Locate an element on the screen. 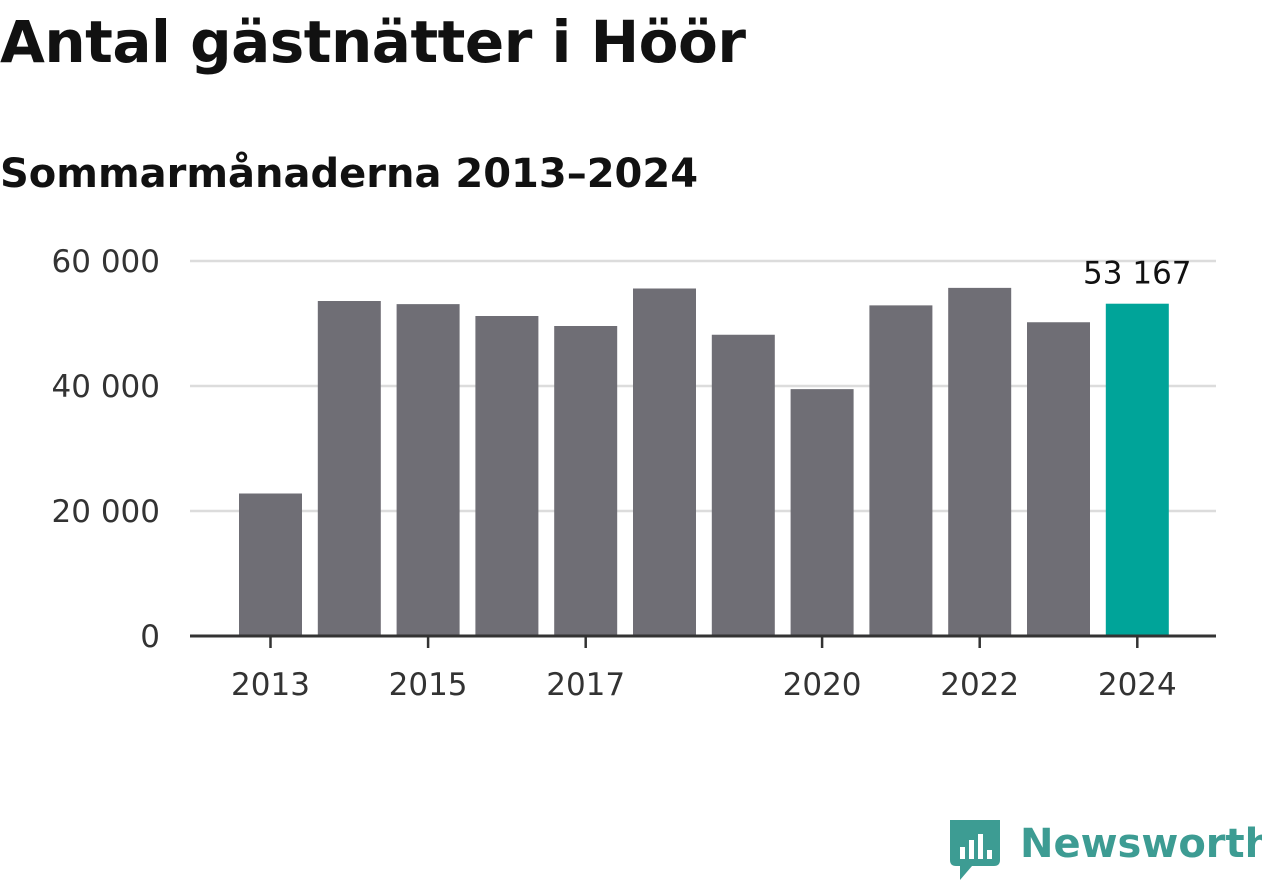  newsworthy-brand: Newsworthy is located at coordinates (1106, 849).